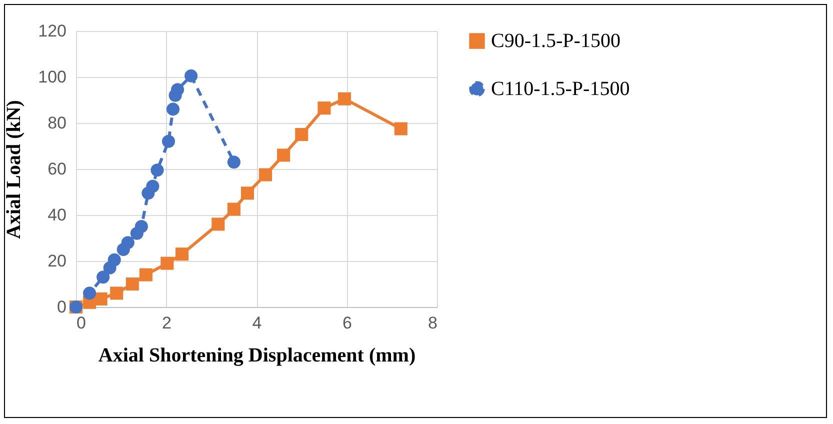 The image size is (833, 424). I want to click on y-tick-label: 0, so click(61, 307).